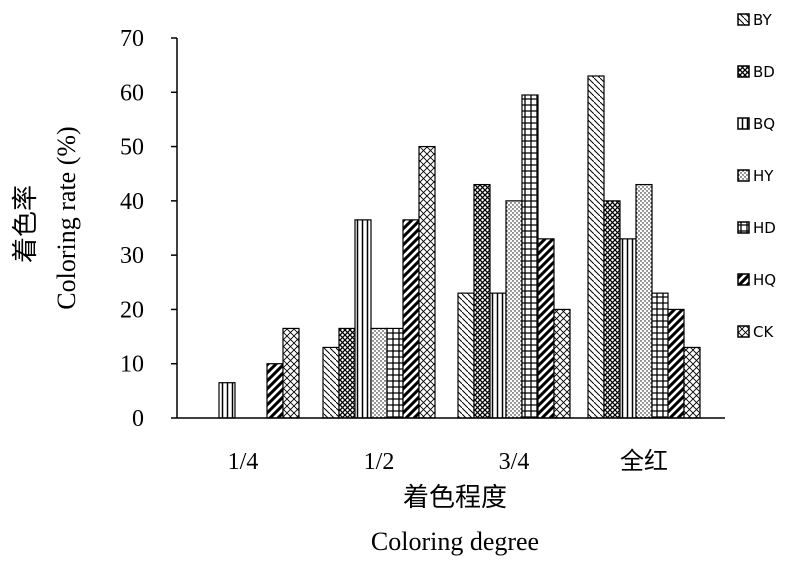 This screenshot has width=800, height=569. What do you see at coordinates (743, 279) in the screenshot?
I see `legend-swatch-hq` at bounding box center [743, 279].